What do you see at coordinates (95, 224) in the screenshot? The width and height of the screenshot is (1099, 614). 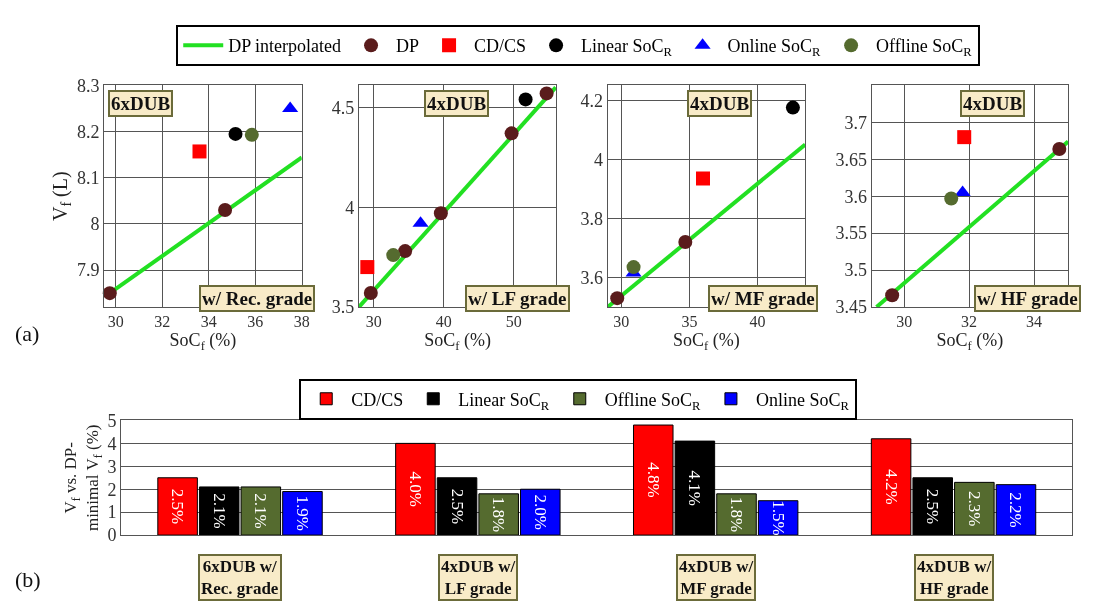 I see `y-tick-label: 8` at bounding box center [95, 224].